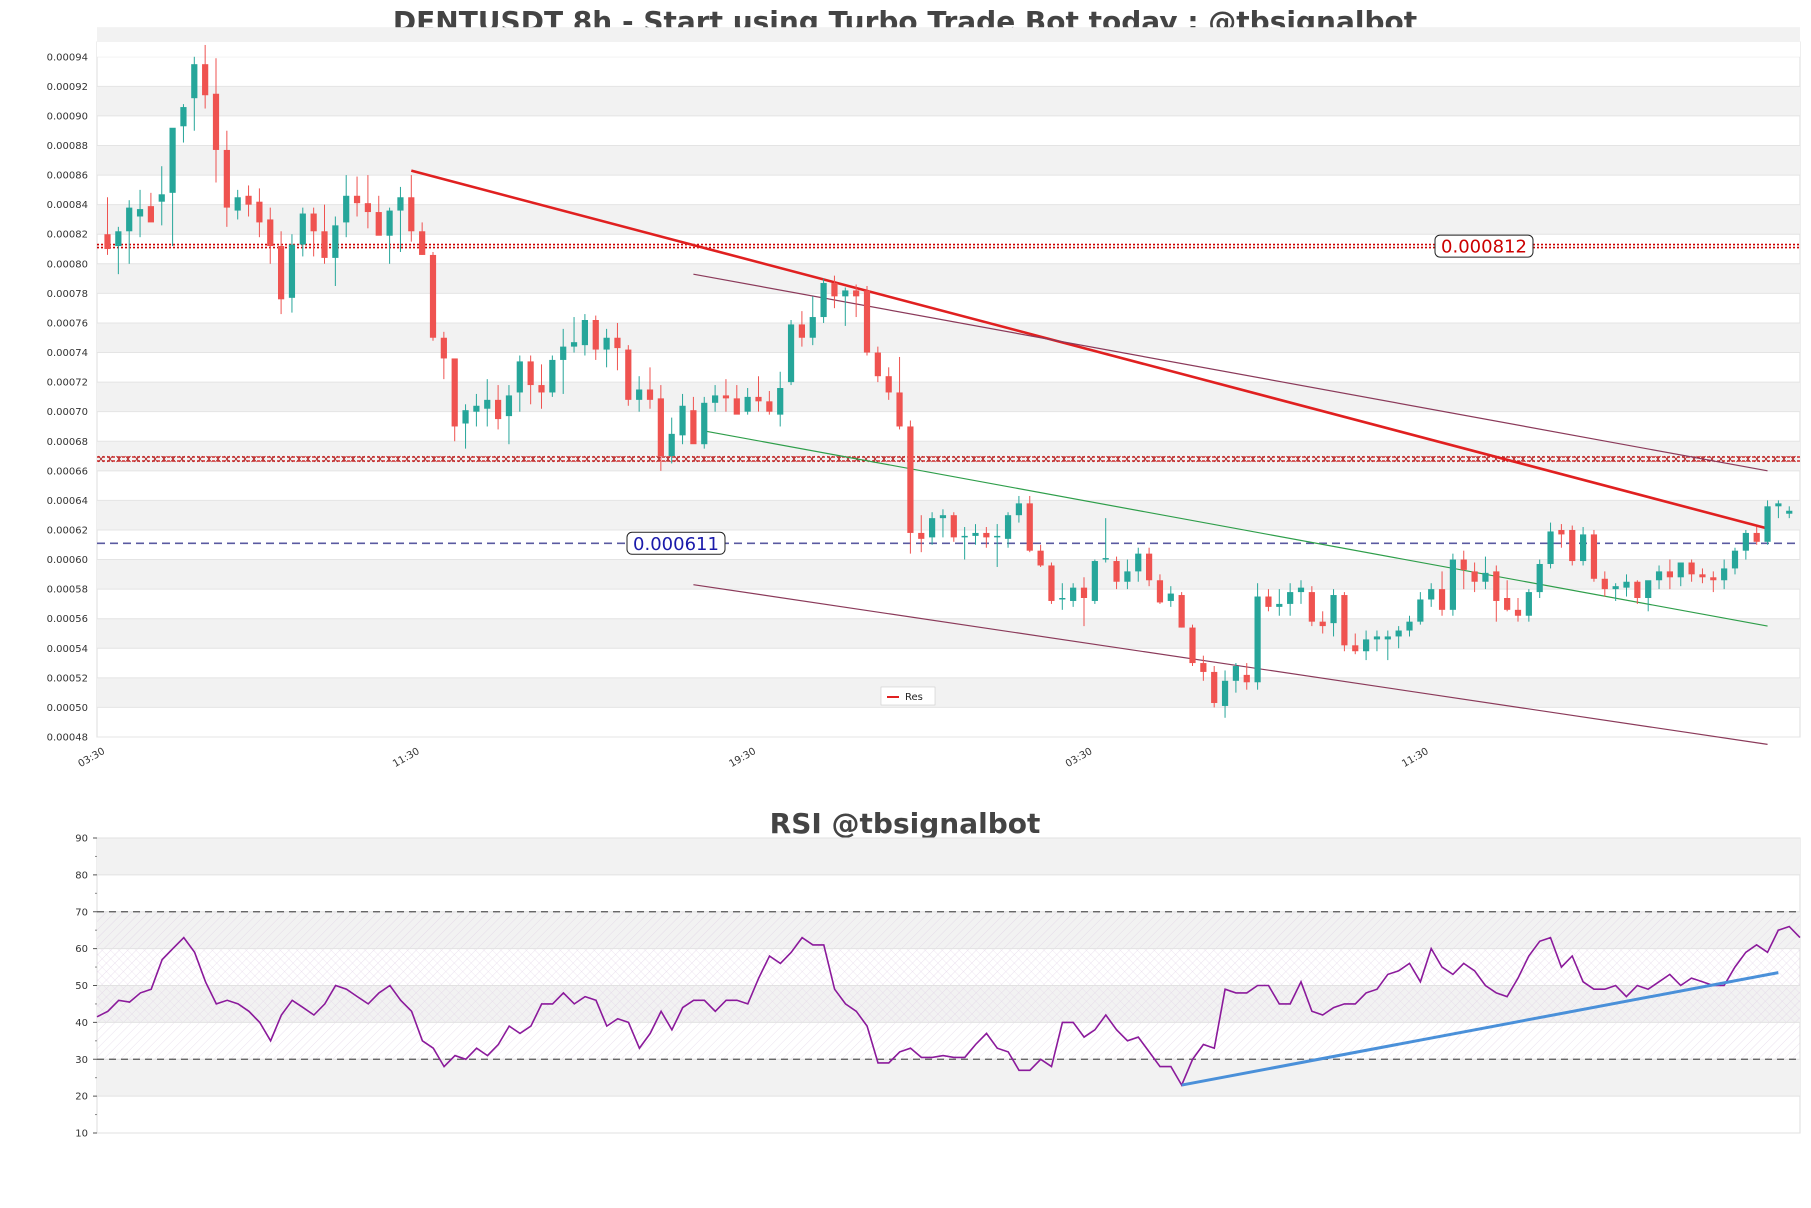  What do you see at coordinates (67, 383) in the screenshot?
I see `y-tick-label: 0.00072` at bounding box center [67, 383].